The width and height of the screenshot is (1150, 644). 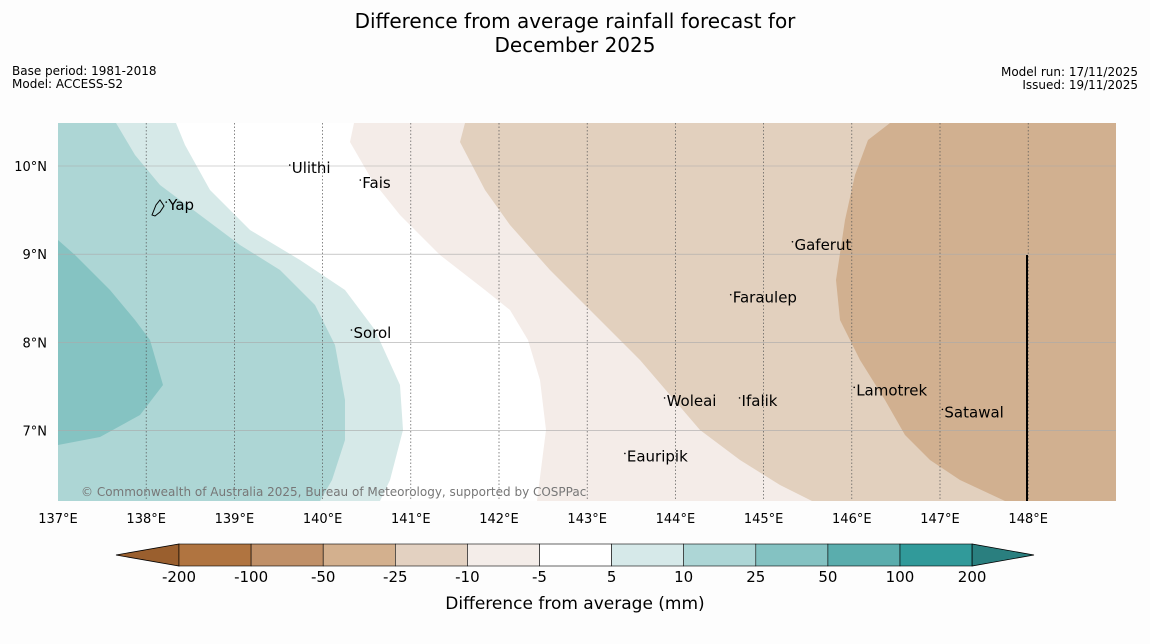 What do you see at coordinates (30, 167) in the screenshot?
I see `latitude-label: 10°N` at bounding box center [30, 167].